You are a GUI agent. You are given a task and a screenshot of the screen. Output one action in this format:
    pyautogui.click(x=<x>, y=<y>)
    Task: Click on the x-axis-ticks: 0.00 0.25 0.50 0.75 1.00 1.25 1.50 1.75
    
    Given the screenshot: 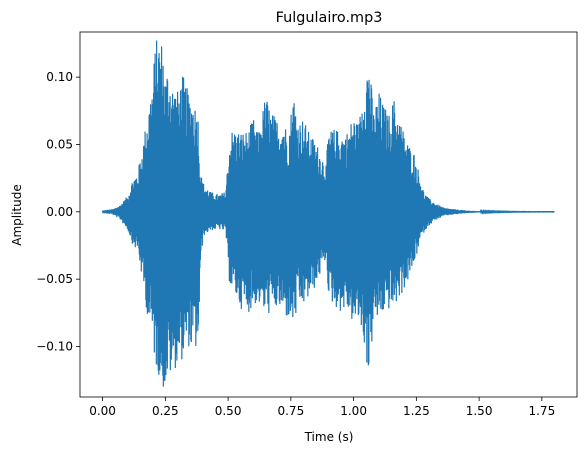 What is the action you would take?
    pyautogui.click(x=322, y=407)
    